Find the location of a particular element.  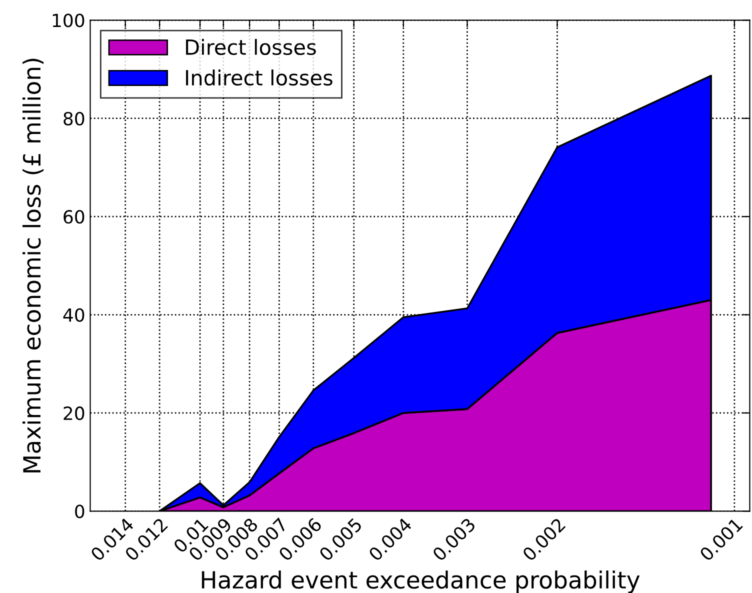

y-tick-label: 60 is located at coordinates (74, 217).